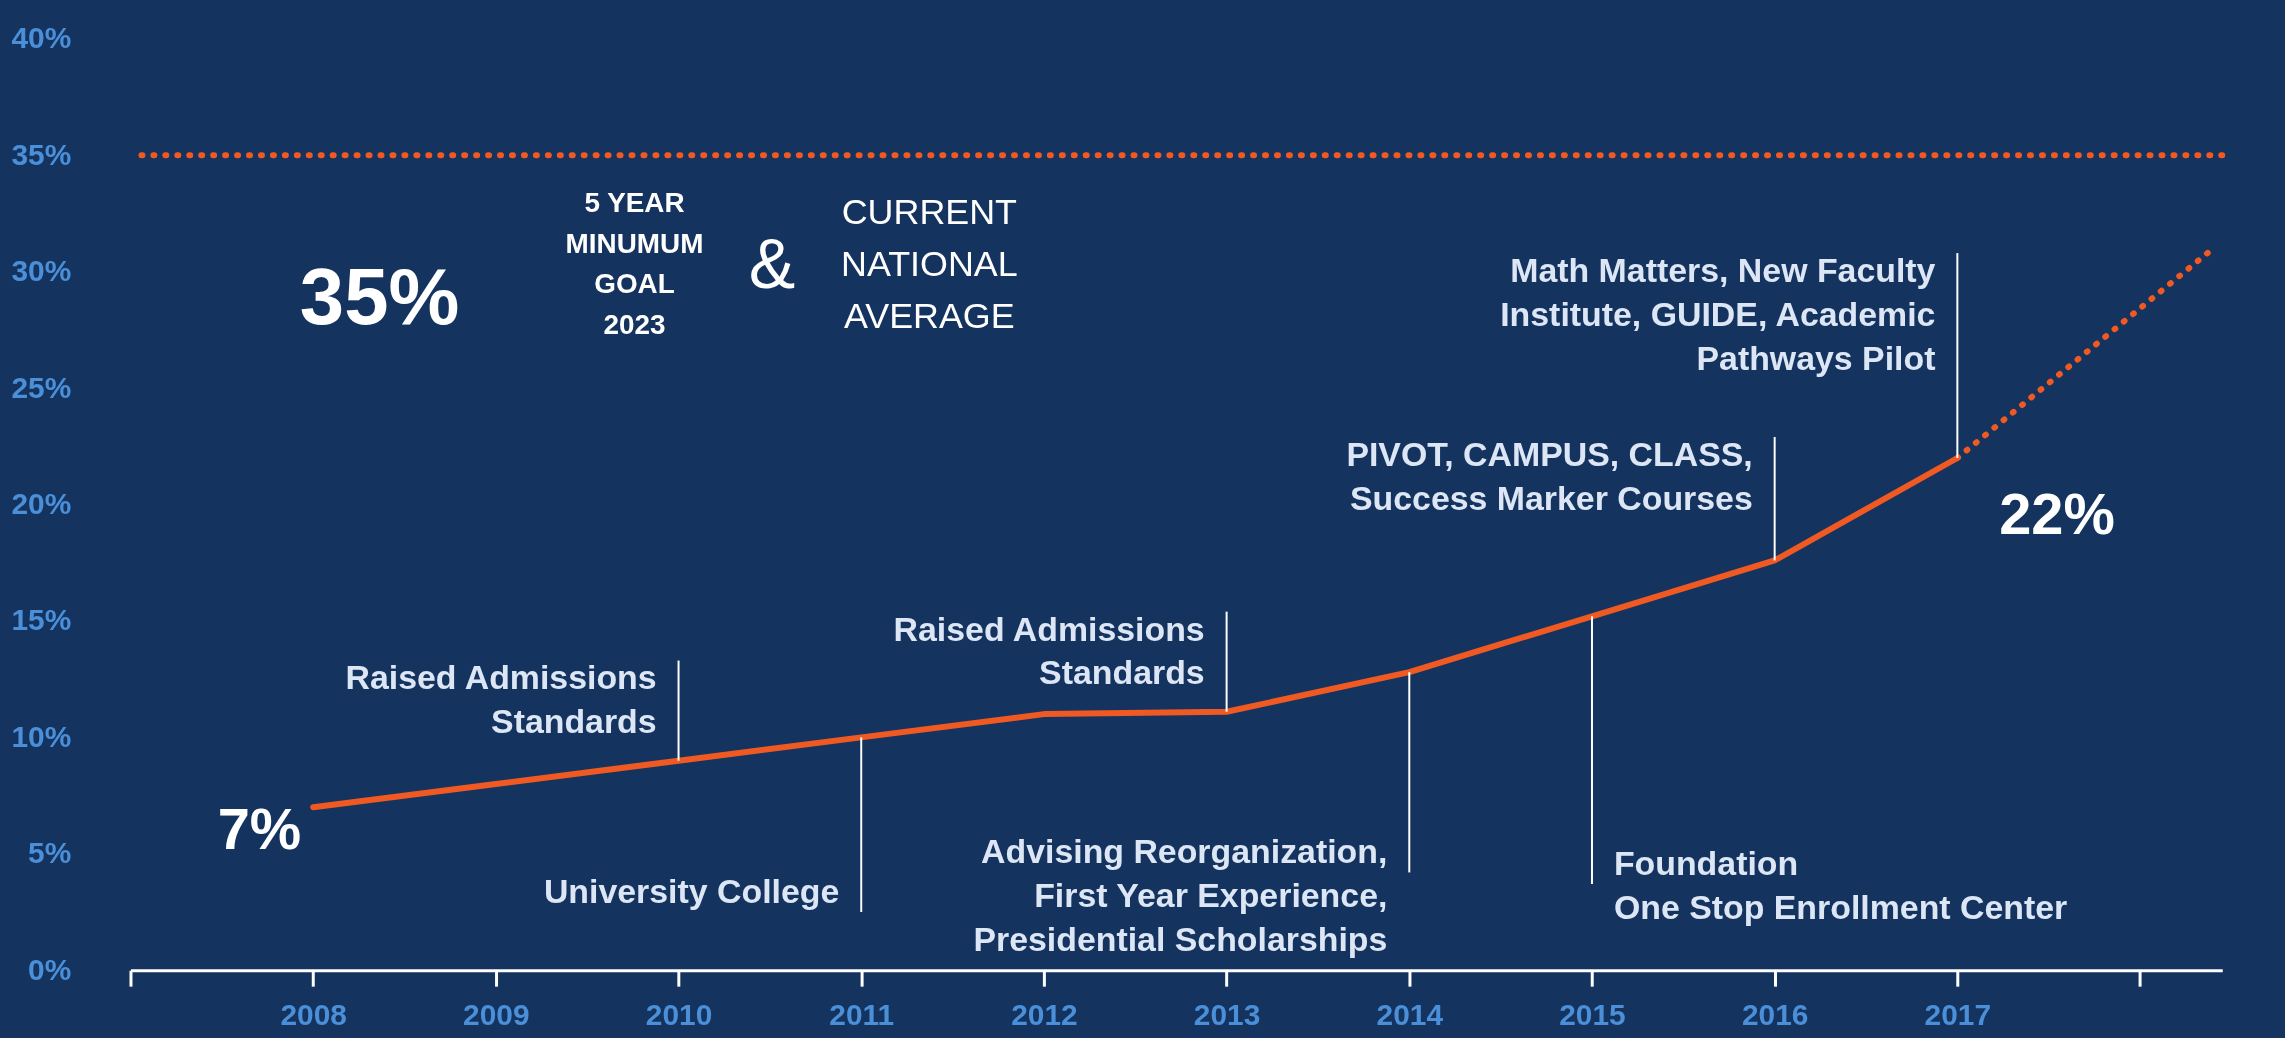 The image size is (2285, 1038). I want to click on y-tick-label: 10%, so click(41, 736).